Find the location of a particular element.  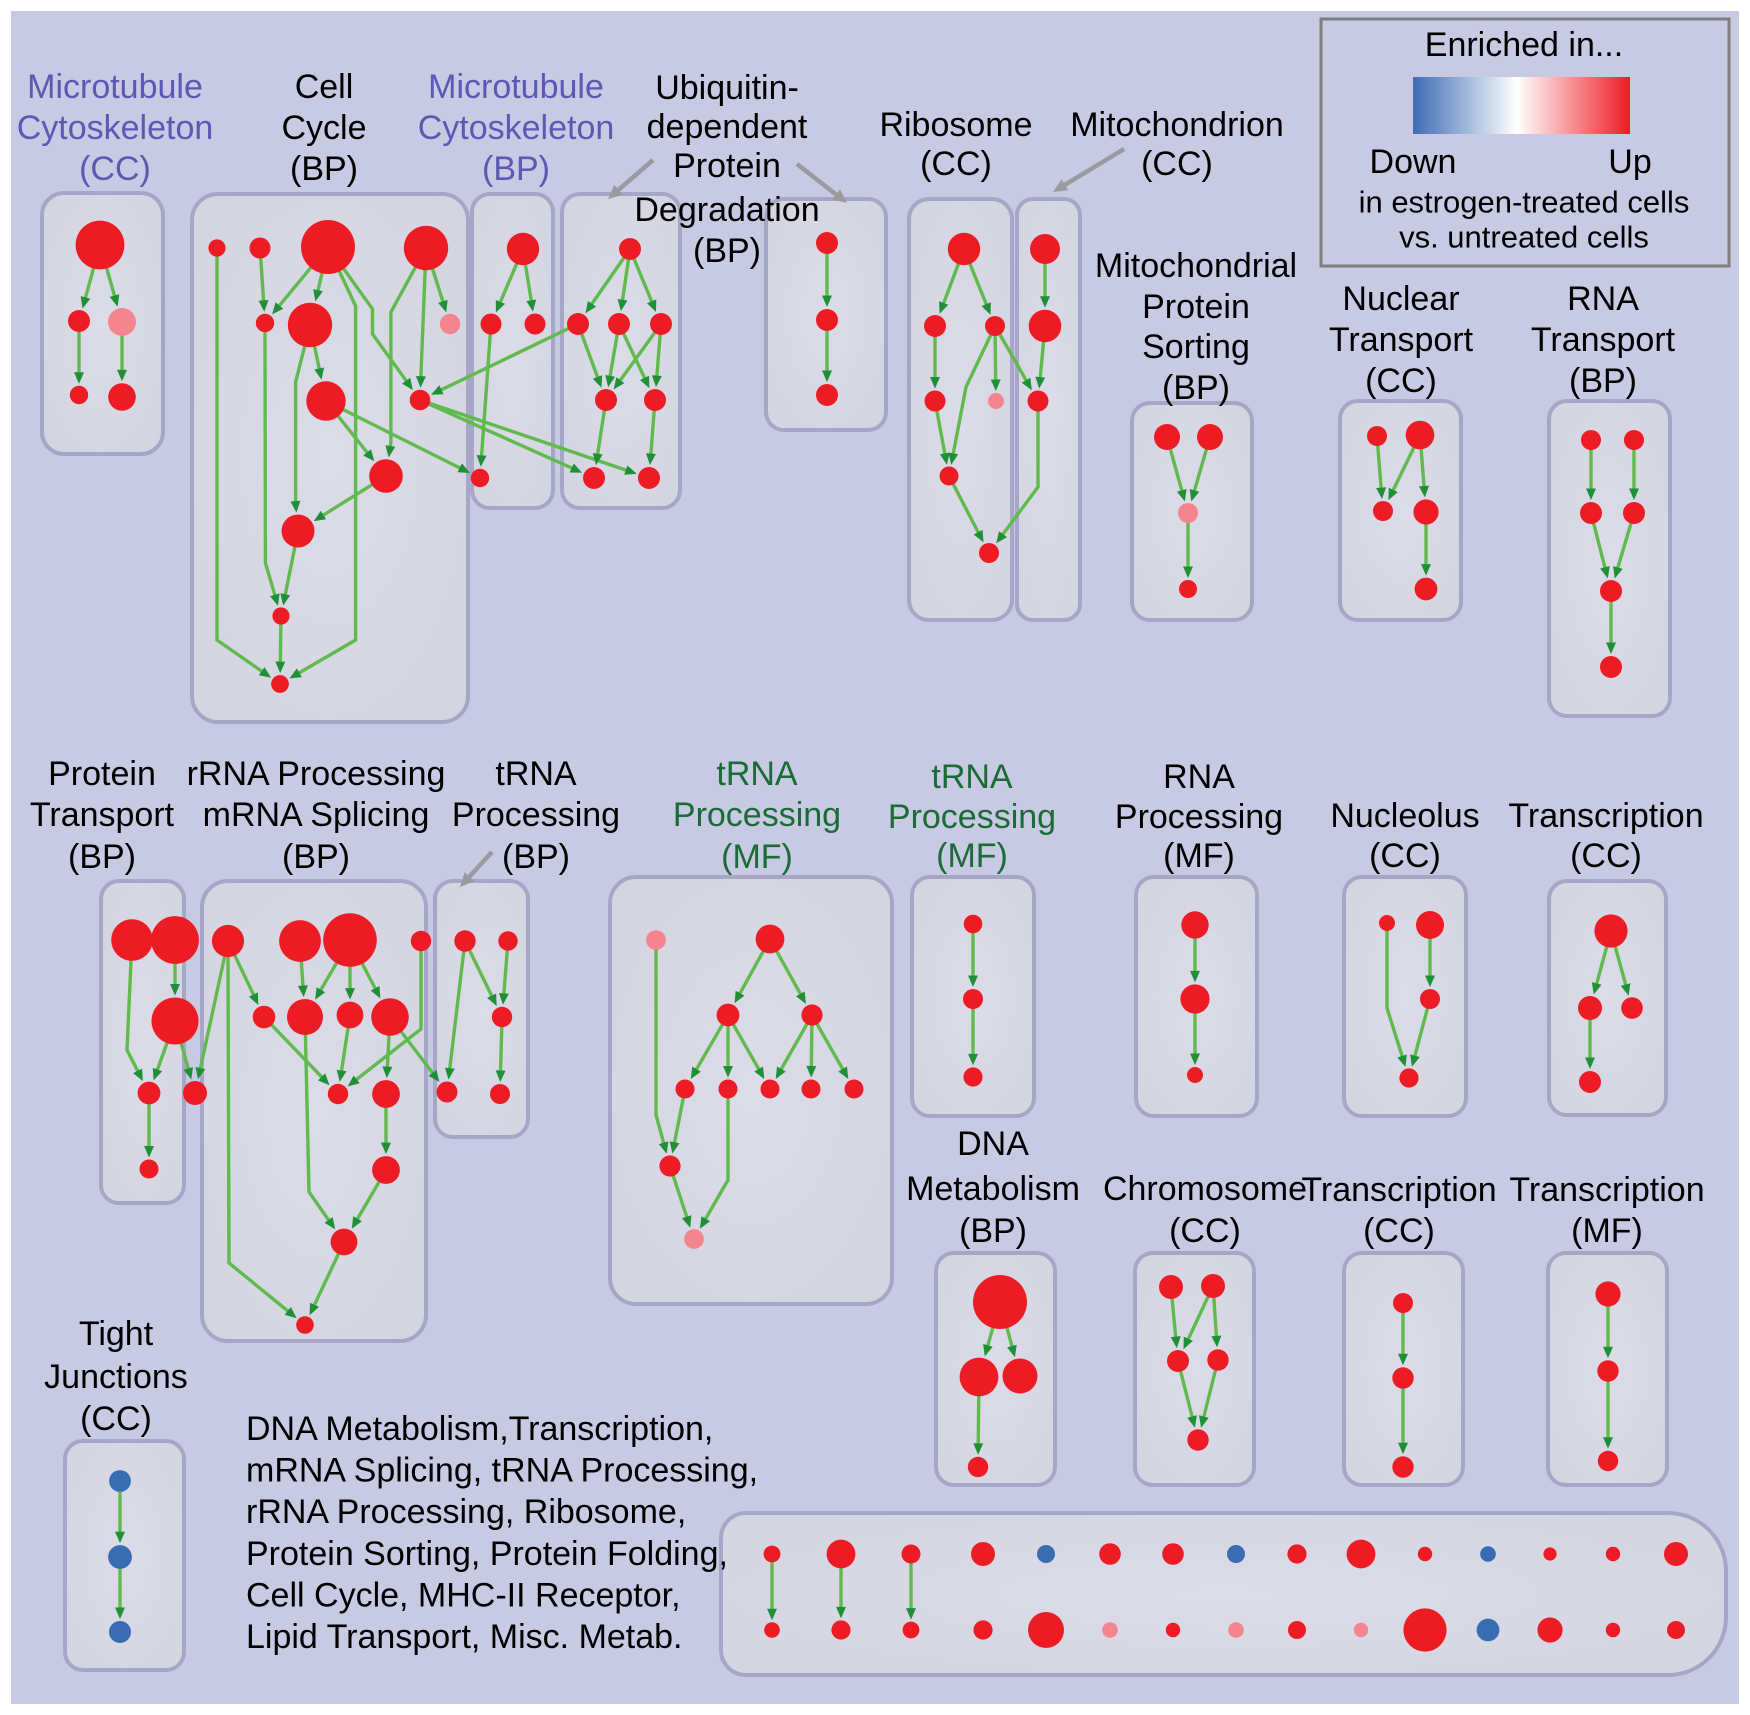

svg-text: Cell is located at coordinates (324, 87).